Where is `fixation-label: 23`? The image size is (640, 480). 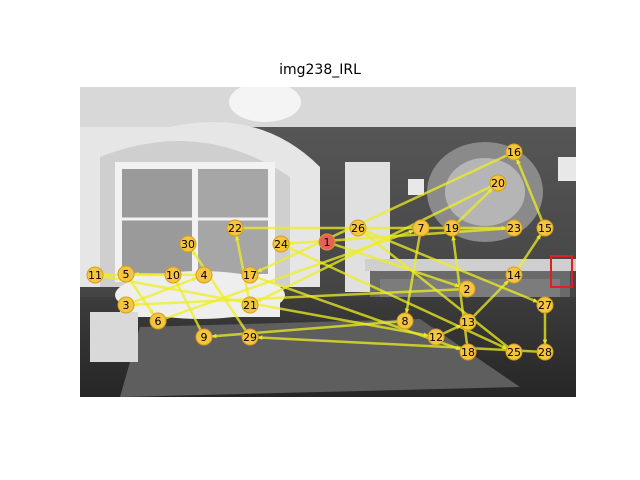
fixation-label: 23 is located at coordinates (514, 228).